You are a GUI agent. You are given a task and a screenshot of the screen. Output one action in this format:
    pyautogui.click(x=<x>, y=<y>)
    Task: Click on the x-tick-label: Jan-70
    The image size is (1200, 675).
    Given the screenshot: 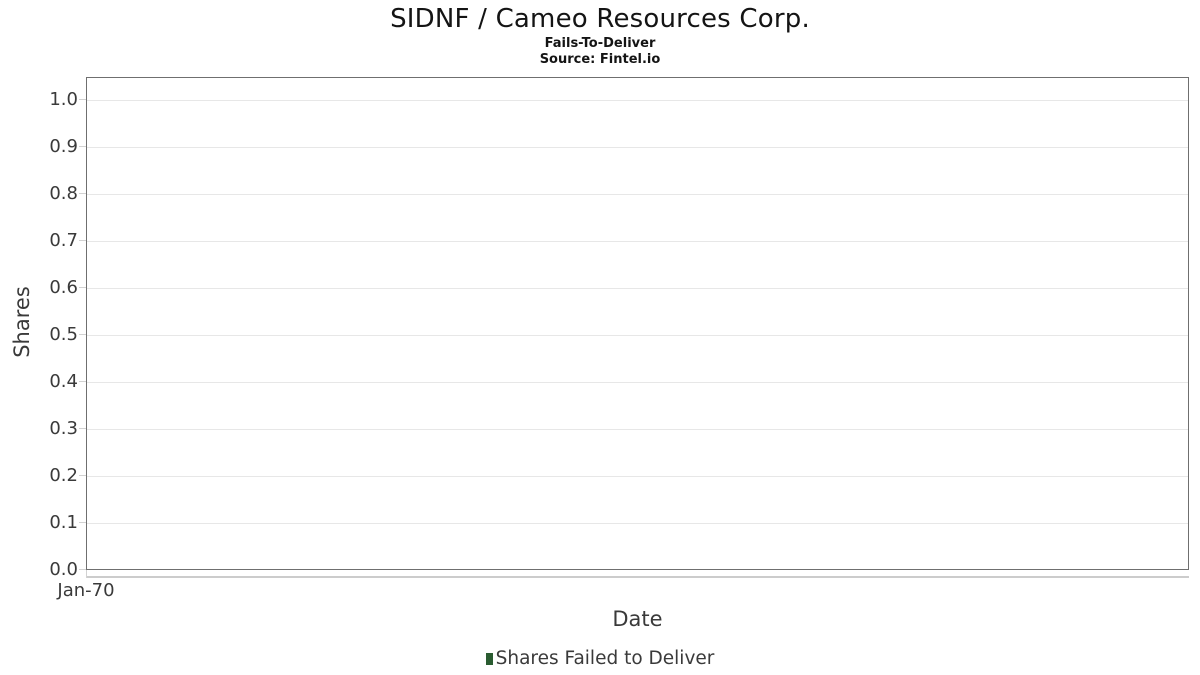 What is the action you would take?
    pyautogui.click(x=86, y=590)
    